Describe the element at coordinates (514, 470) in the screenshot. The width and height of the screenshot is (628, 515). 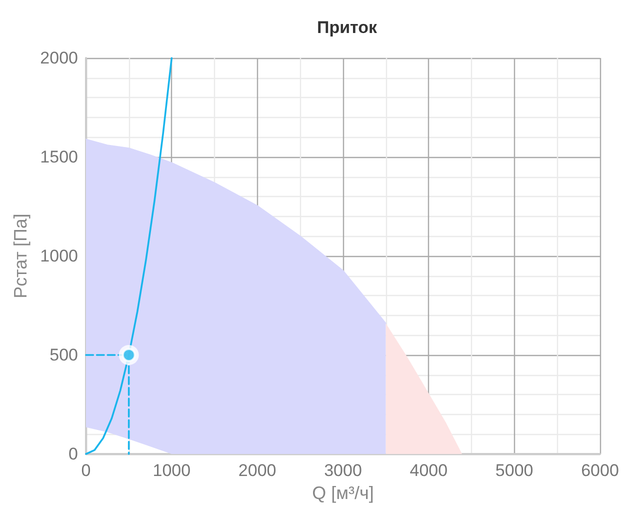
I see `x-tick-label: 5000` at that location.